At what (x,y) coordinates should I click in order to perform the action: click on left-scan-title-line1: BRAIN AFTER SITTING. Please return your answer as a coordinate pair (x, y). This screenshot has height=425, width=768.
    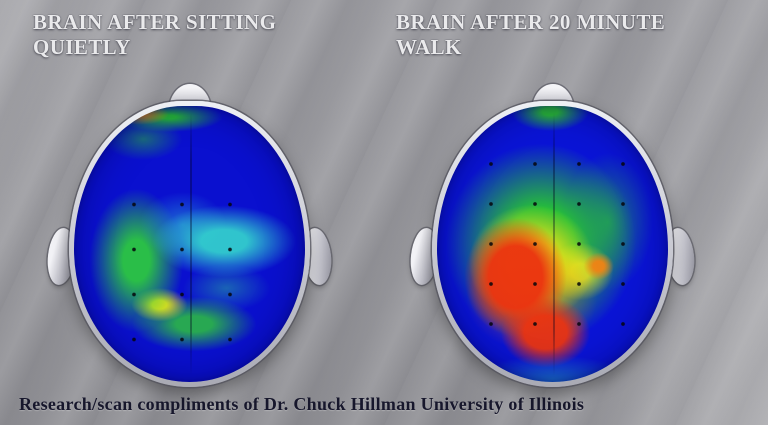
    Looking at the image, I should click on (155, 22).